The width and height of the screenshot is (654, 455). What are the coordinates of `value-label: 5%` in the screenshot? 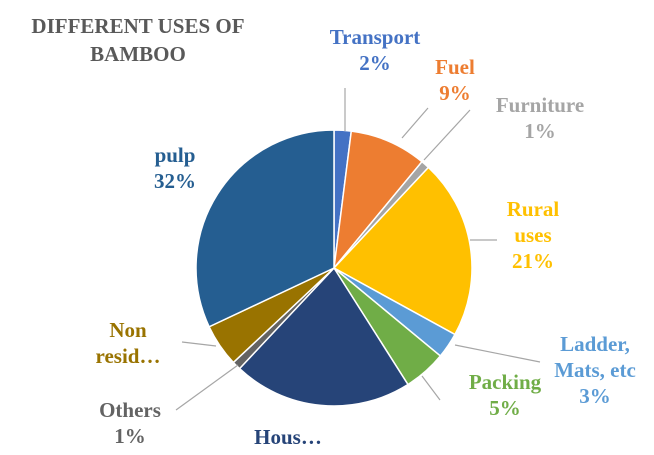 It's located at (505, 408).